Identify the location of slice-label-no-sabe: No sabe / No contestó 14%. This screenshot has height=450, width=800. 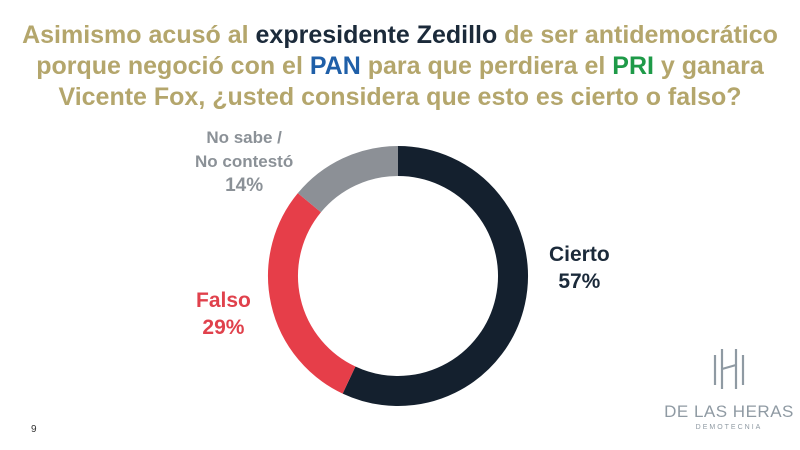
(244, 162).